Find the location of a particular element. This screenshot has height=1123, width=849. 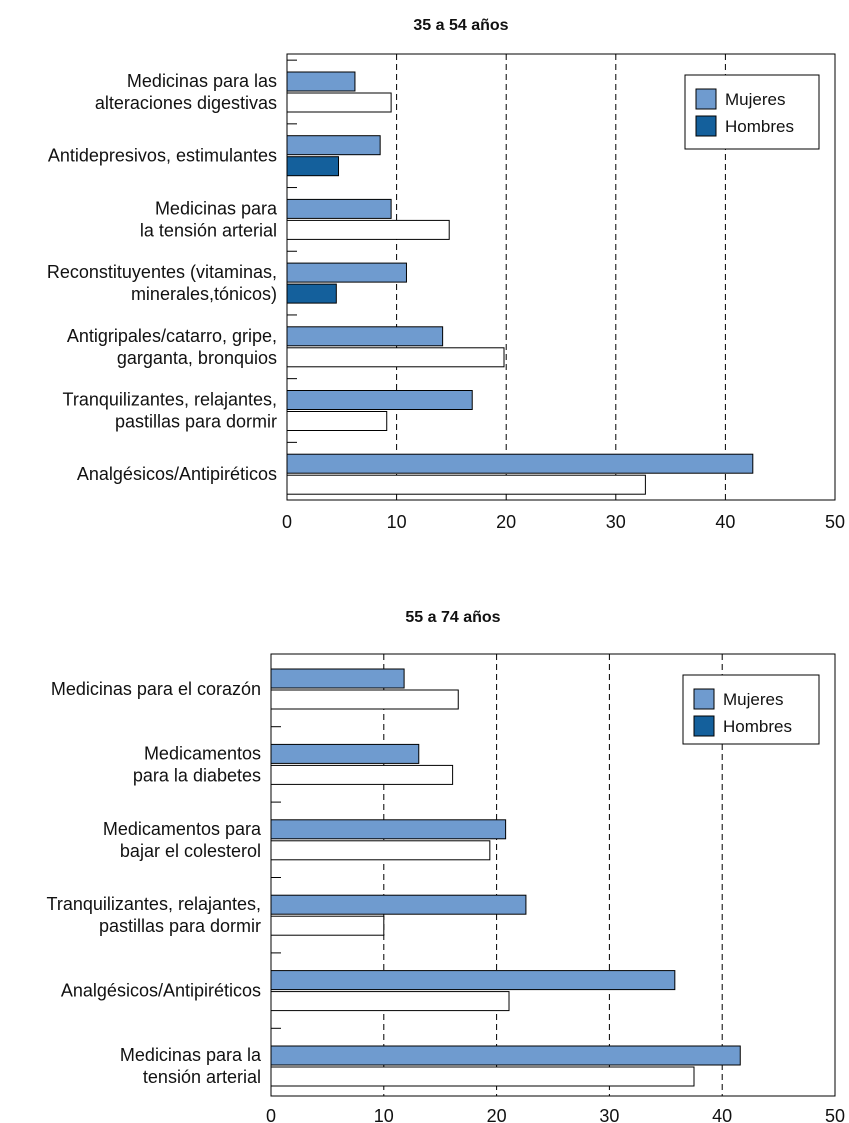

category-label: minerales,tónicos) is located at coordinates (204, 294).